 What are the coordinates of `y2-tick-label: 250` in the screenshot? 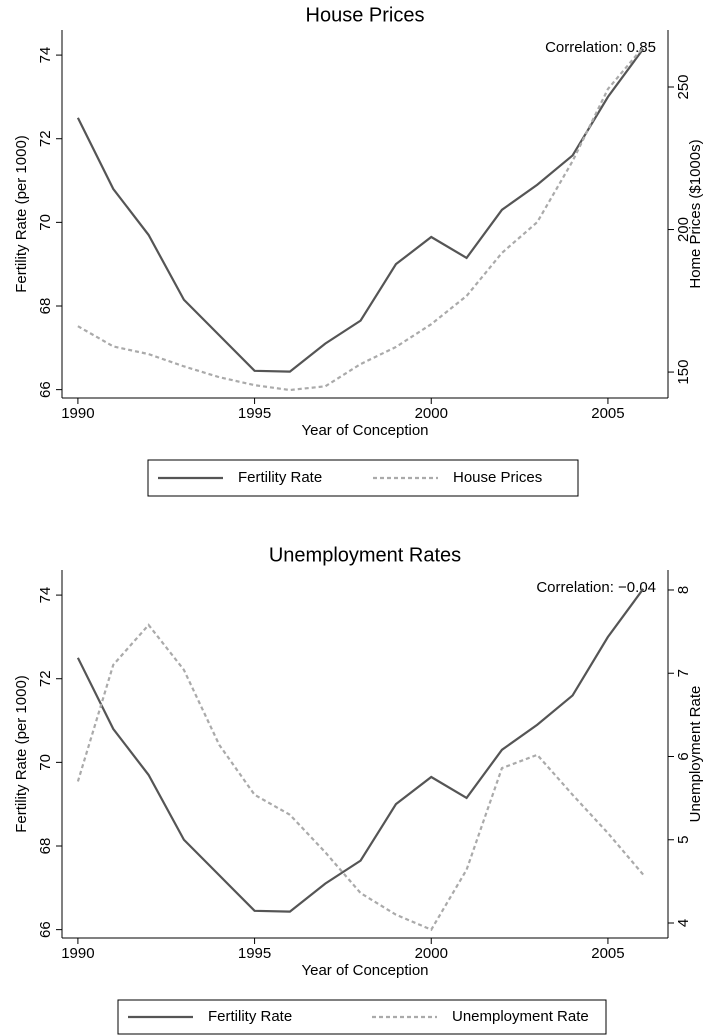 It's located at (683, 86).